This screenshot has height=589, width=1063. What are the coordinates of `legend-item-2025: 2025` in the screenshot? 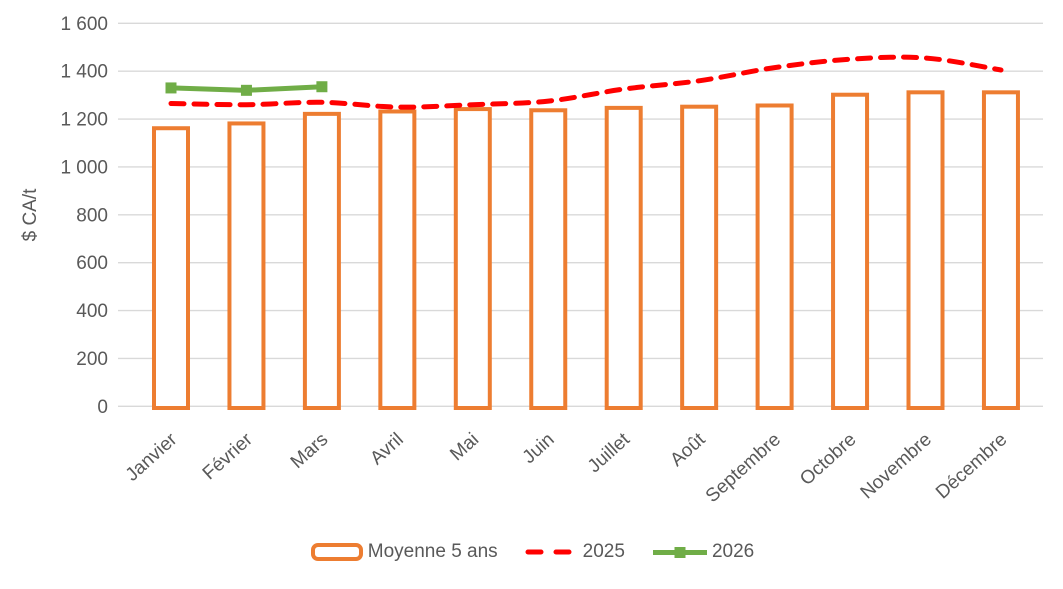 It's located at (574, 552).